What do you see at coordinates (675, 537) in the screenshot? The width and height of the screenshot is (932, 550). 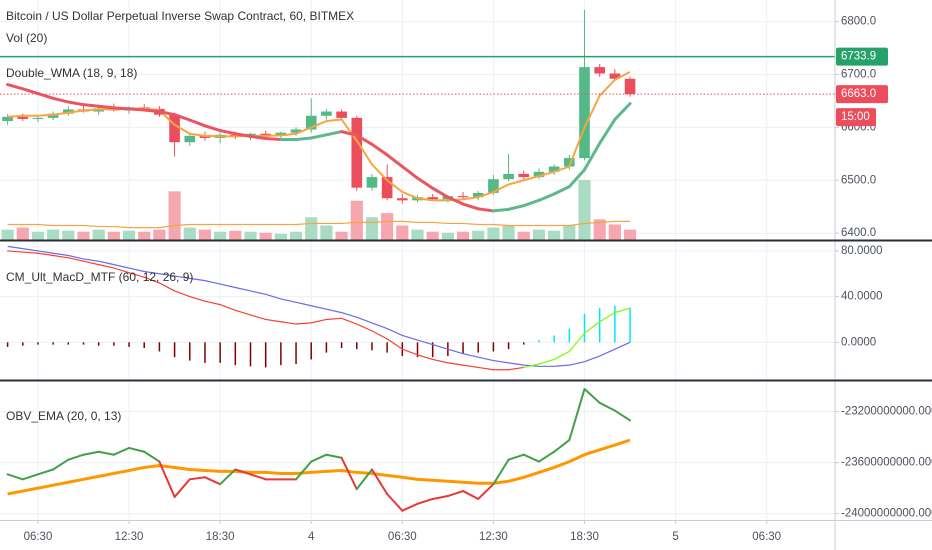 I see `x-tick-label: 5` at bounding box center [675, 537].